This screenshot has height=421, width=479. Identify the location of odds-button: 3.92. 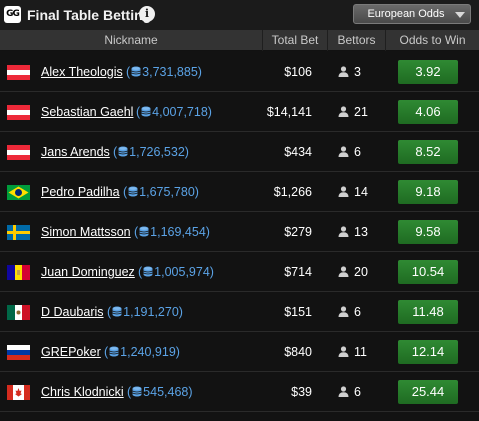
(428, 72).